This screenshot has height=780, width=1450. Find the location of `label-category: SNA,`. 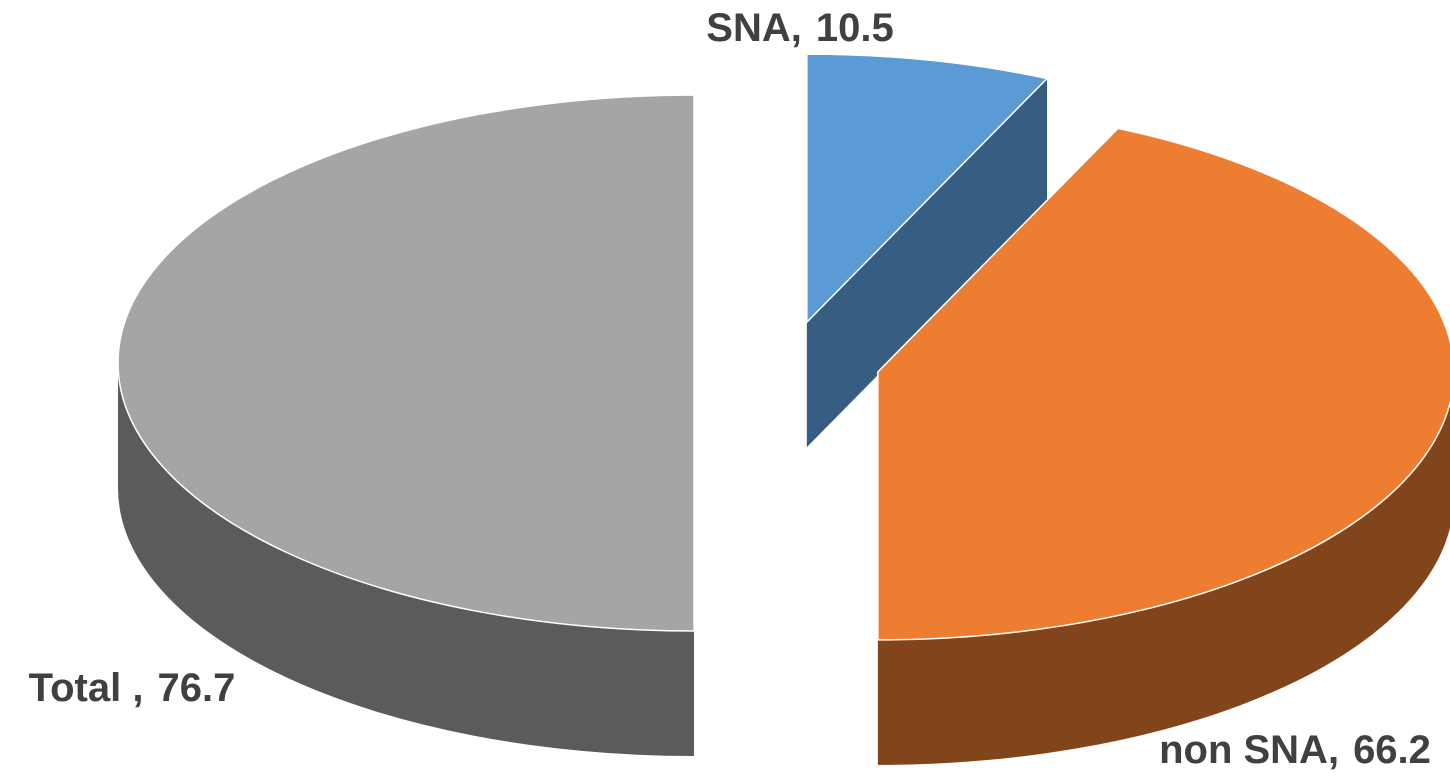

label-category: SNA, is located at coordinates (754, 28).